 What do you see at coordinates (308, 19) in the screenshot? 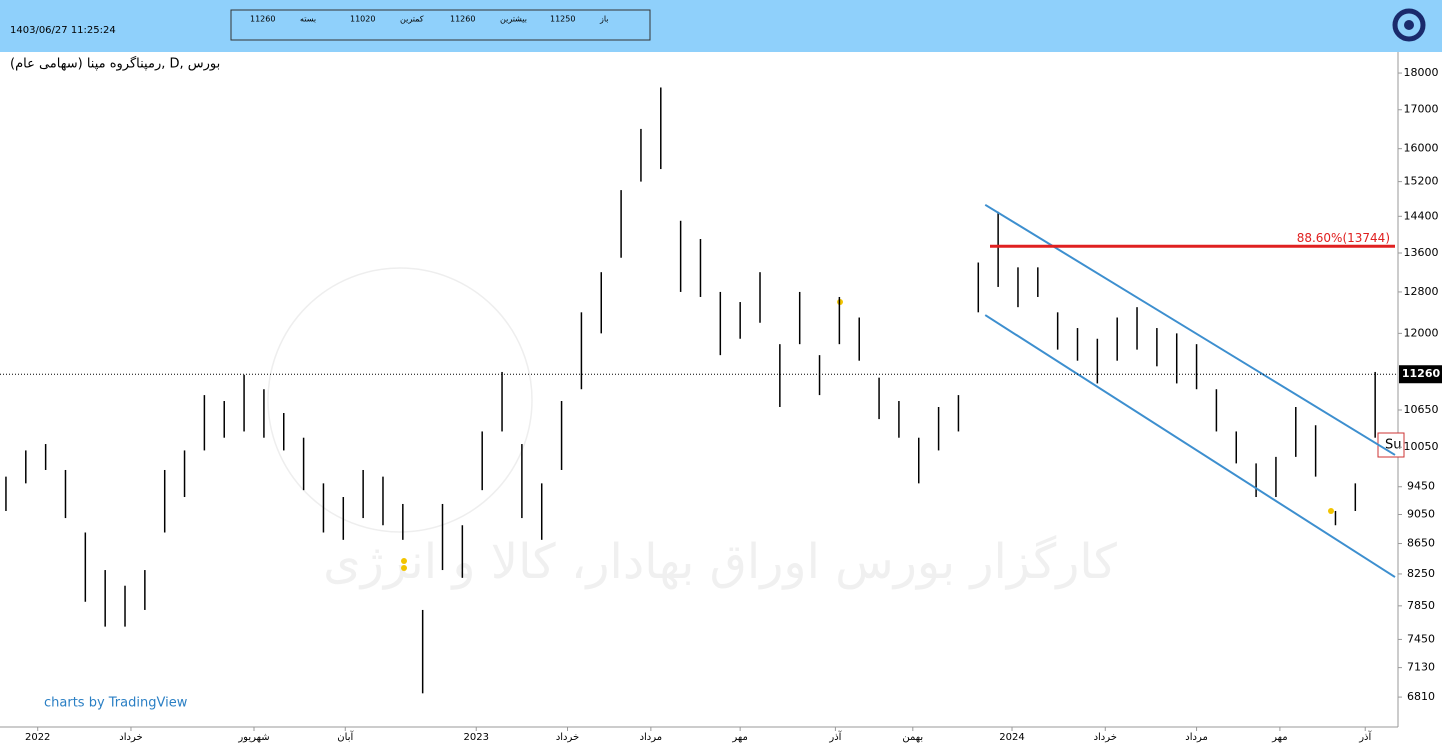
I see `quote-label: بسته` at bounding box center [308, 19].